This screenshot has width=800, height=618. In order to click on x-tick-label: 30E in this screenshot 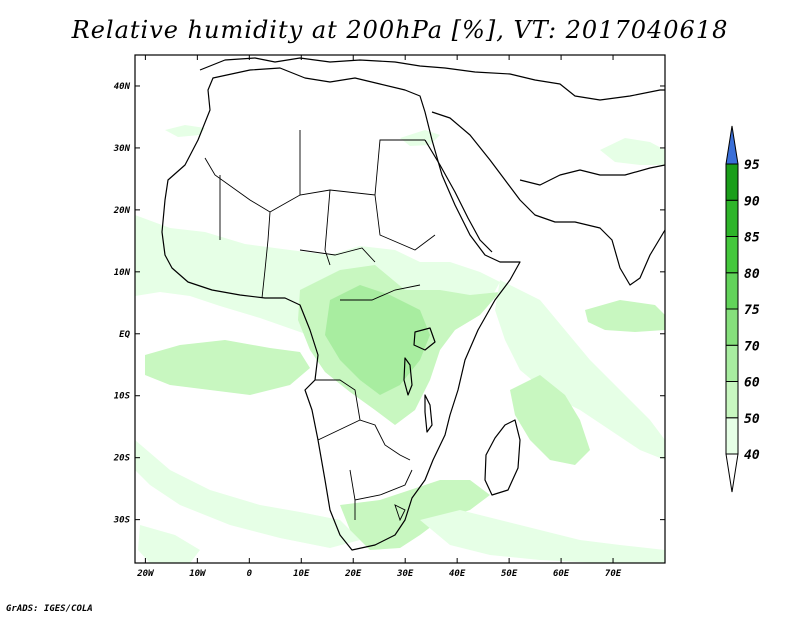, I will do `click(405, 574)`.